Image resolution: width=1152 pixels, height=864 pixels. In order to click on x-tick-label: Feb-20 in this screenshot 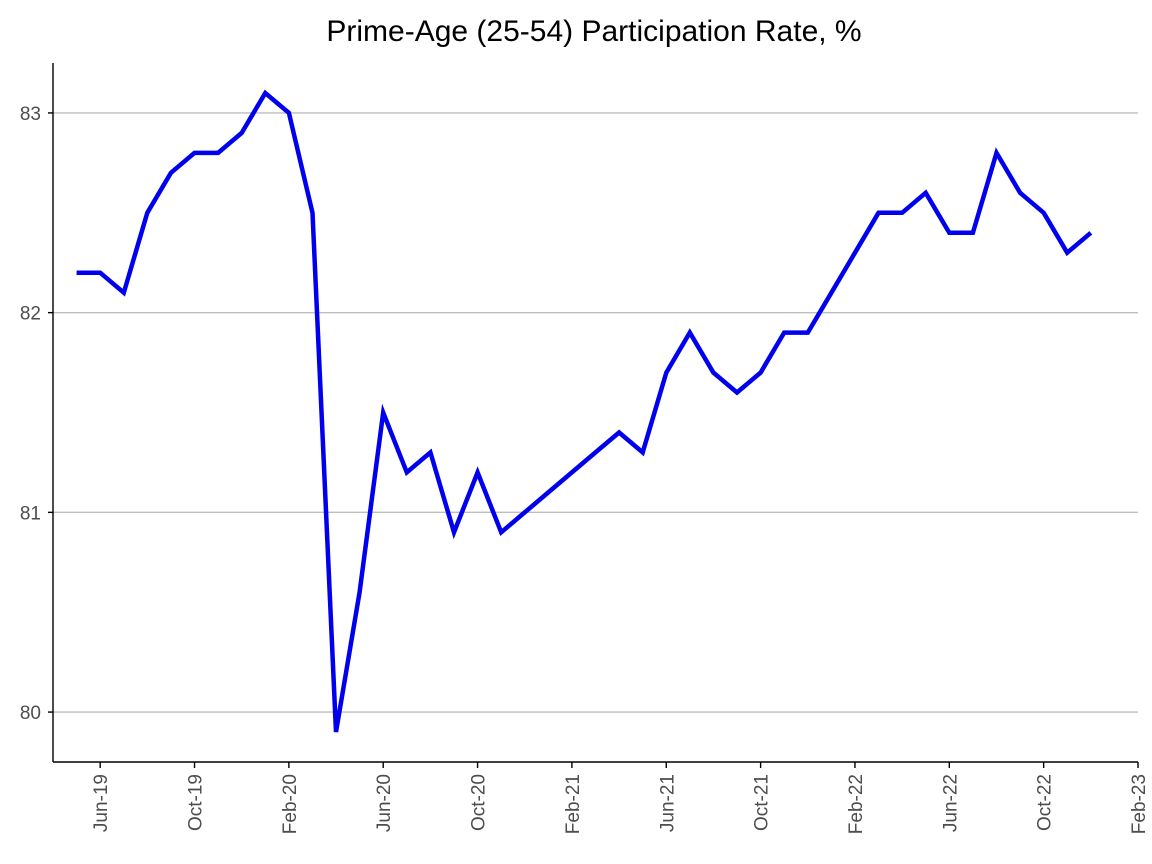, I will do `click(290, 804)`.